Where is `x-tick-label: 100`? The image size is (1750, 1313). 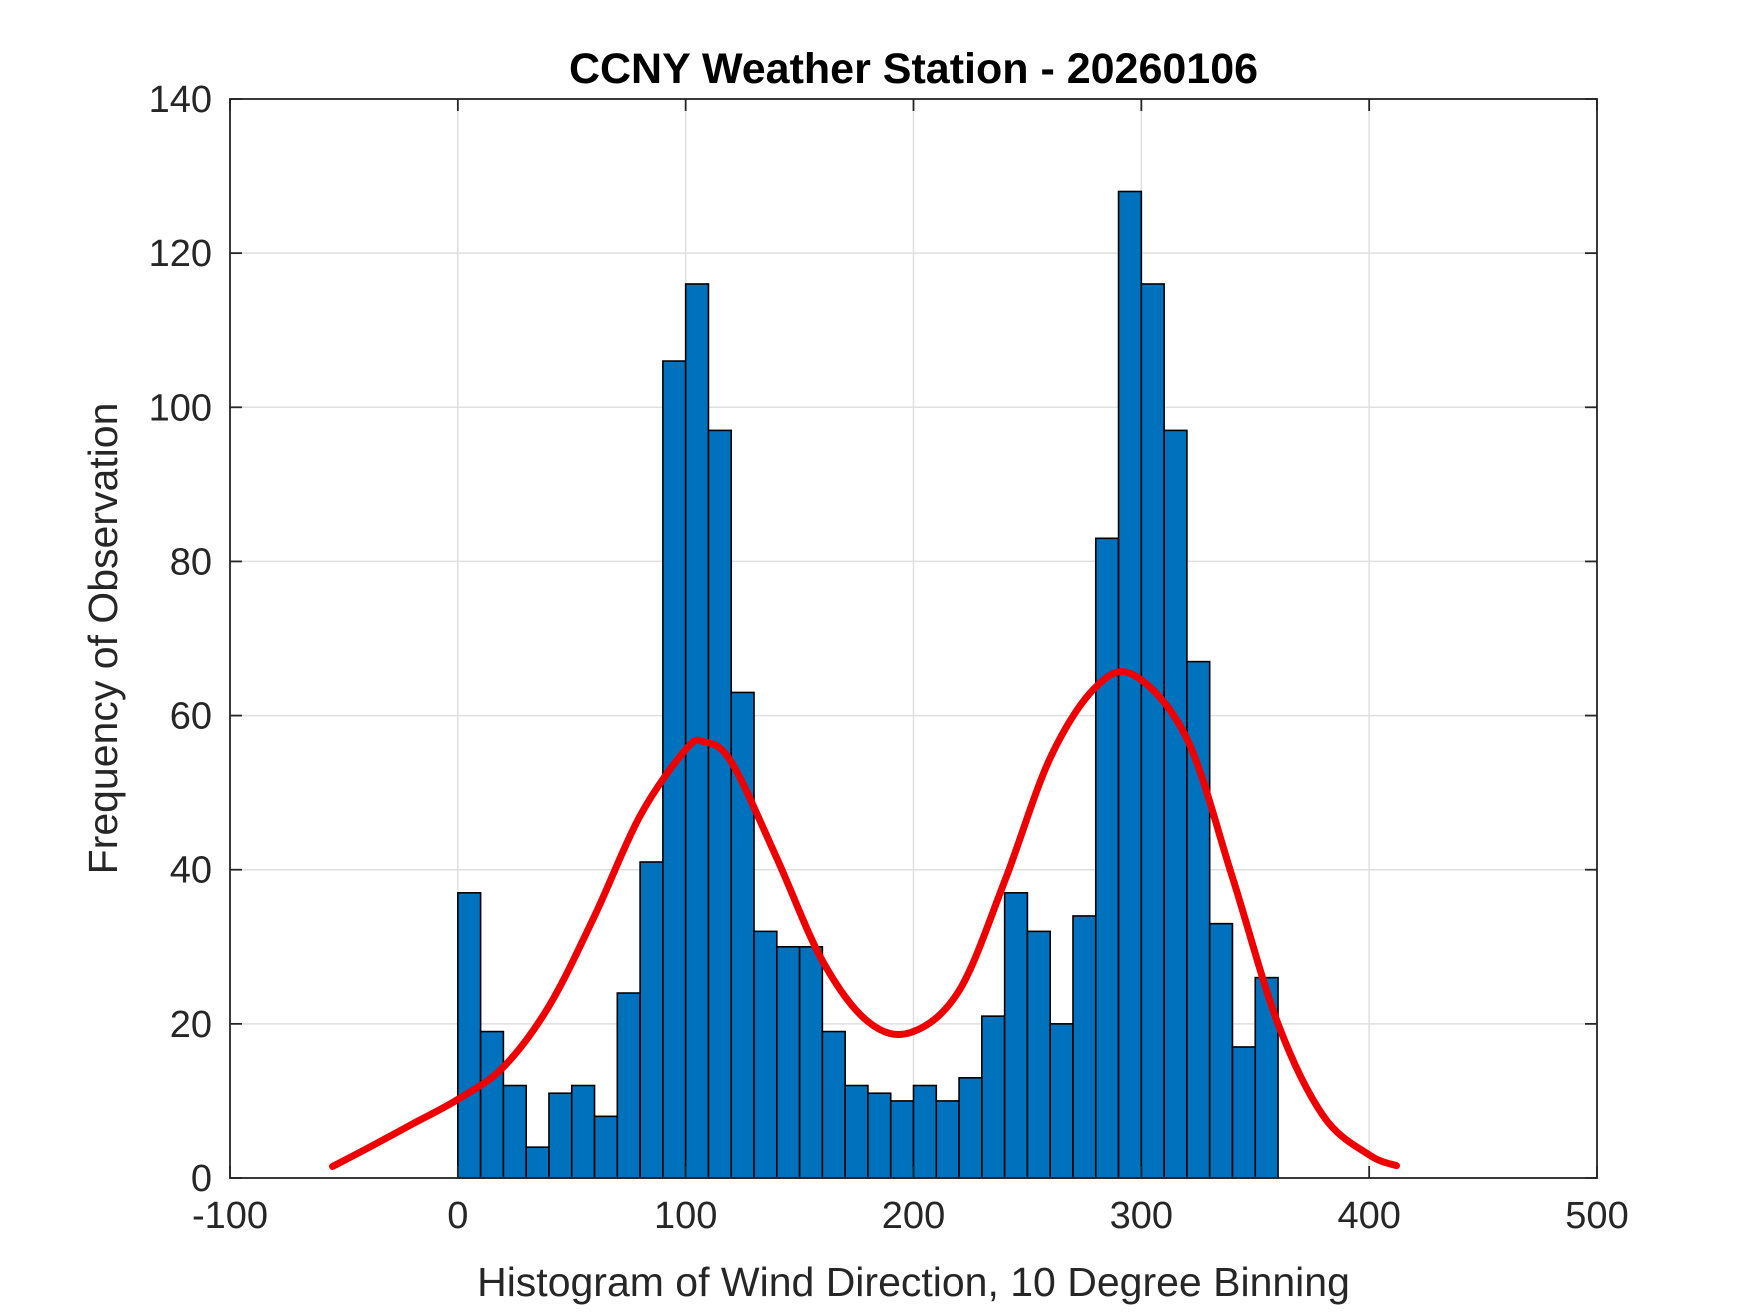 x-tick-label: 100 is located at coordinates (685, 1216).